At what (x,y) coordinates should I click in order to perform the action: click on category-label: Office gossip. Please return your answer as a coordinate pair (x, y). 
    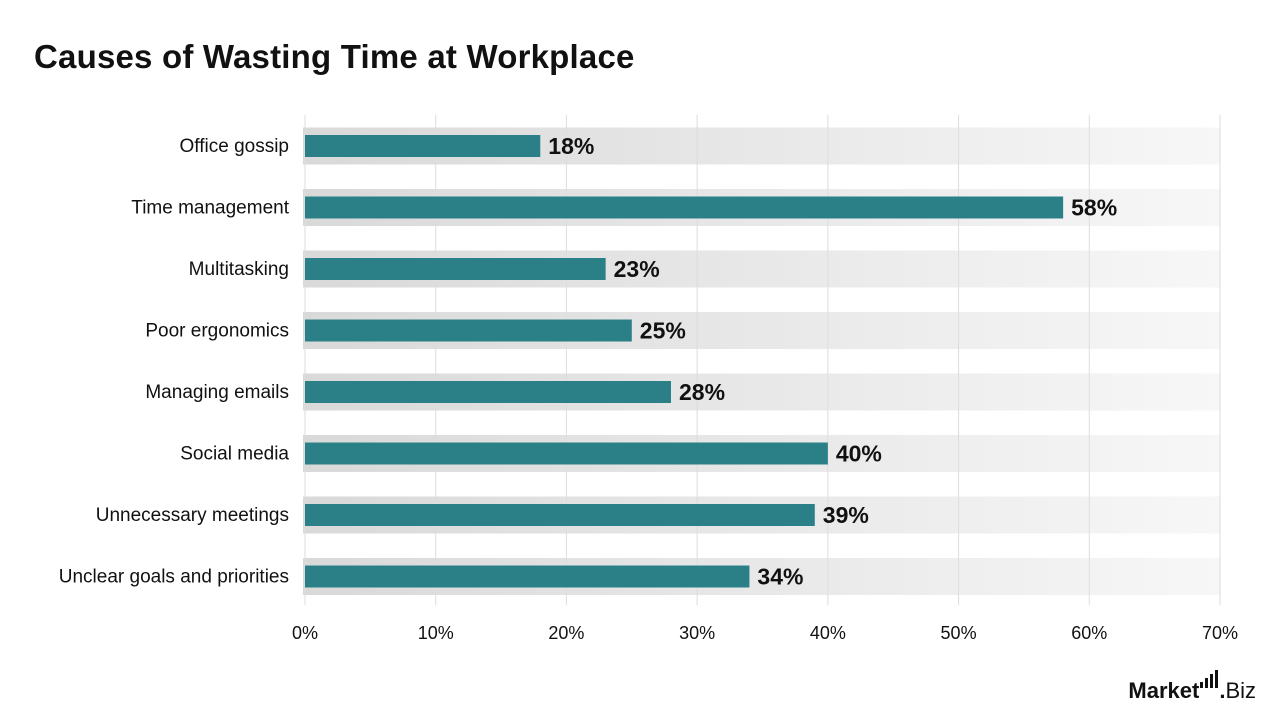
    Looking at the image, I should click on (234, 146).